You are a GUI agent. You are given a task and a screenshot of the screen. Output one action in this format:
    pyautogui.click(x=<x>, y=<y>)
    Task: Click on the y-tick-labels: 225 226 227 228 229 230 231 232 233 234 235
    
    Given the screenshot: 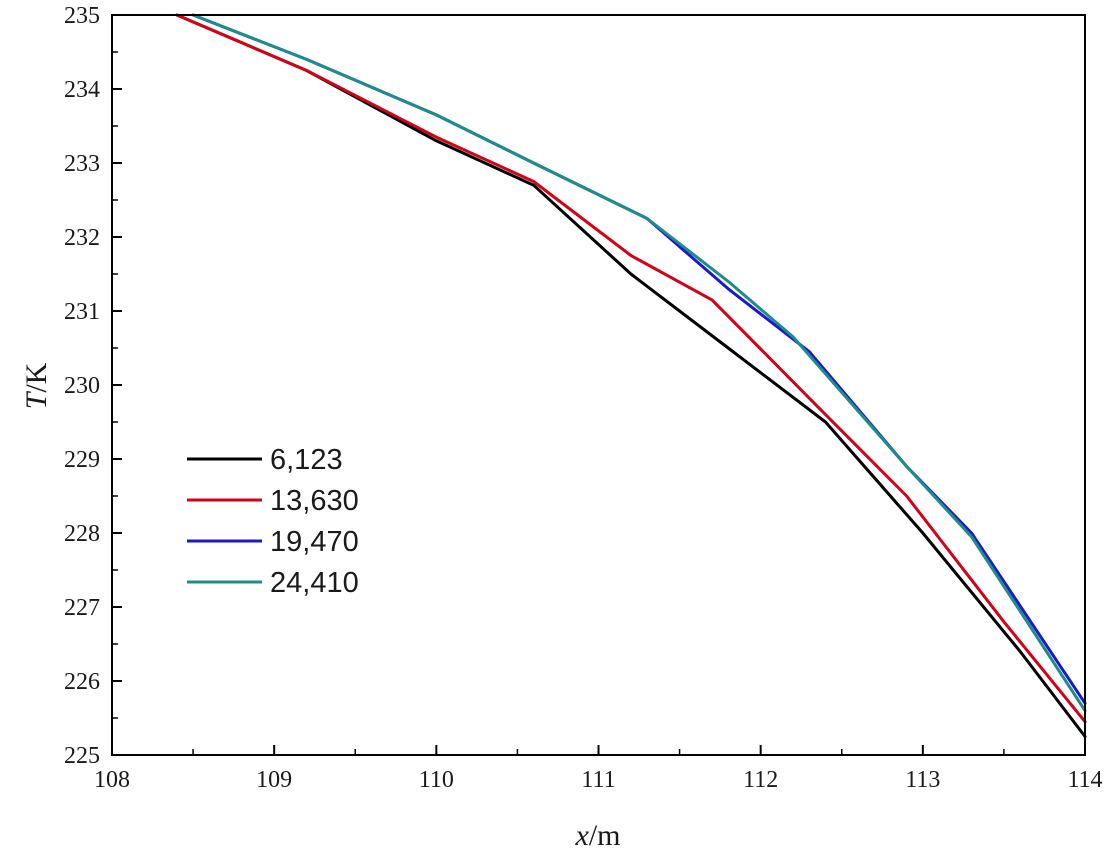 What is the action you would take?
    pyautogui.click(x=82, y=386)
    